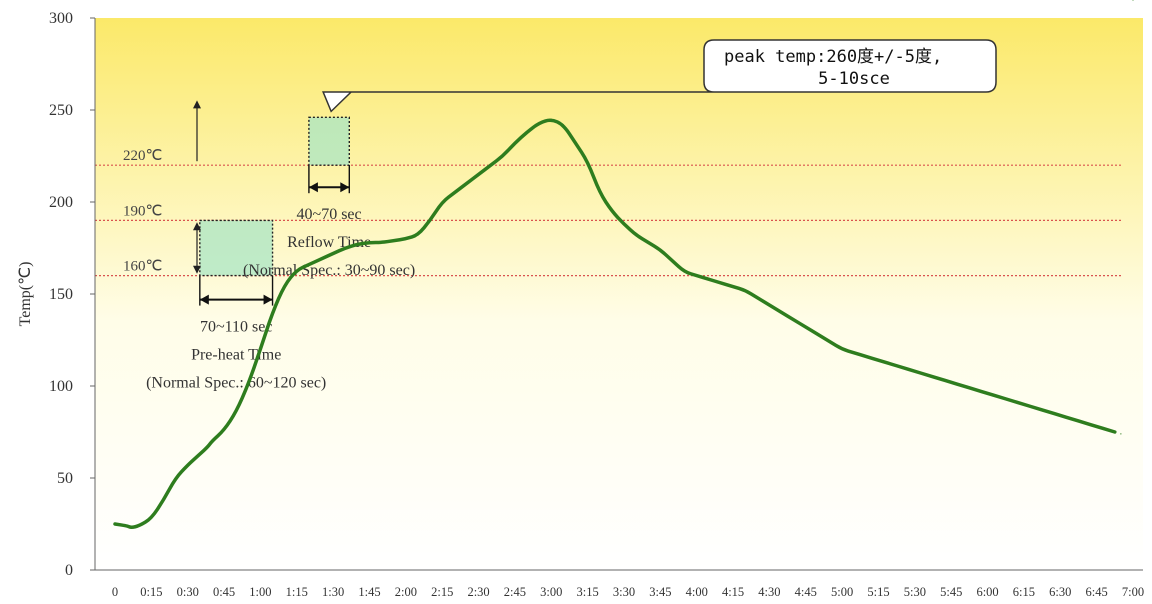  What do you see at coordinates (660, 592) in the screenshot?
I see `x-tick-label: 3:45` at bounding box center [660, 592].